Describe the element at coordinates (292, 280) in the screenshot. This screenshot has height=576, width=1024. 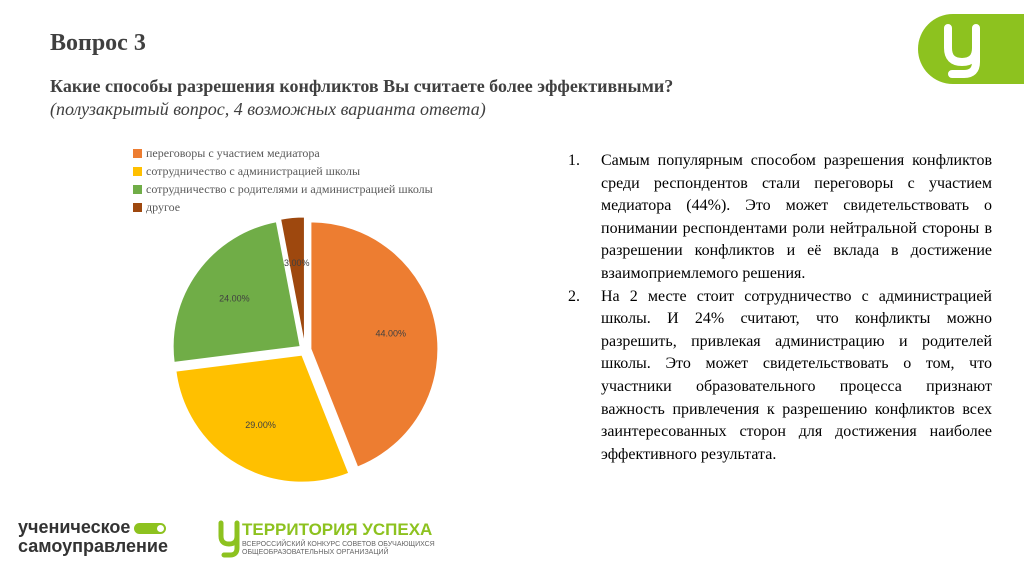
I see `slice-other` at that location.